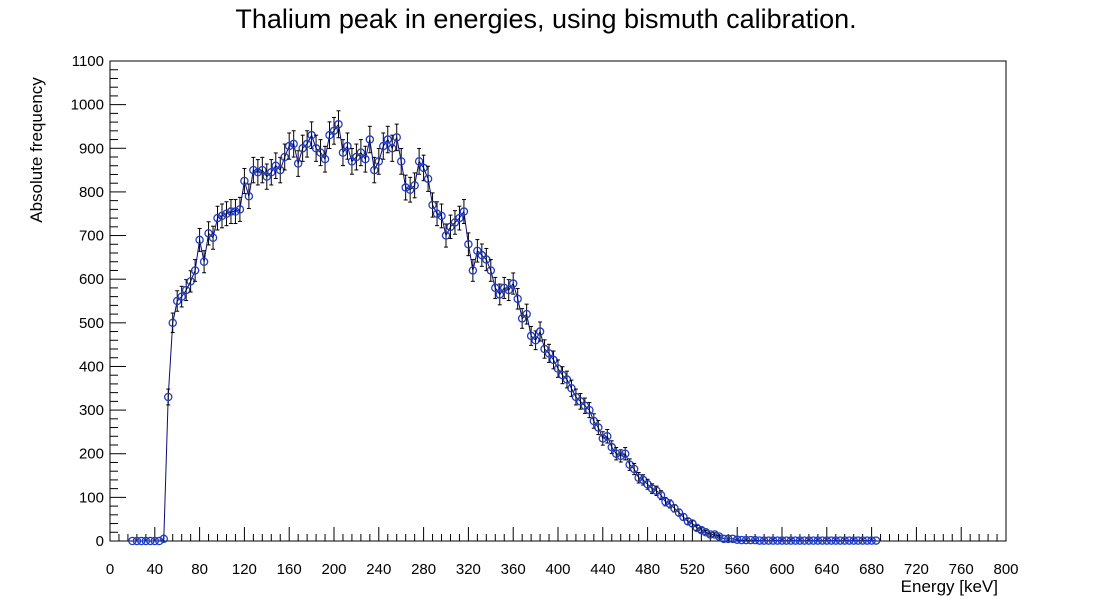  I want to click on x-tick-label: 400, so click(557, 569).